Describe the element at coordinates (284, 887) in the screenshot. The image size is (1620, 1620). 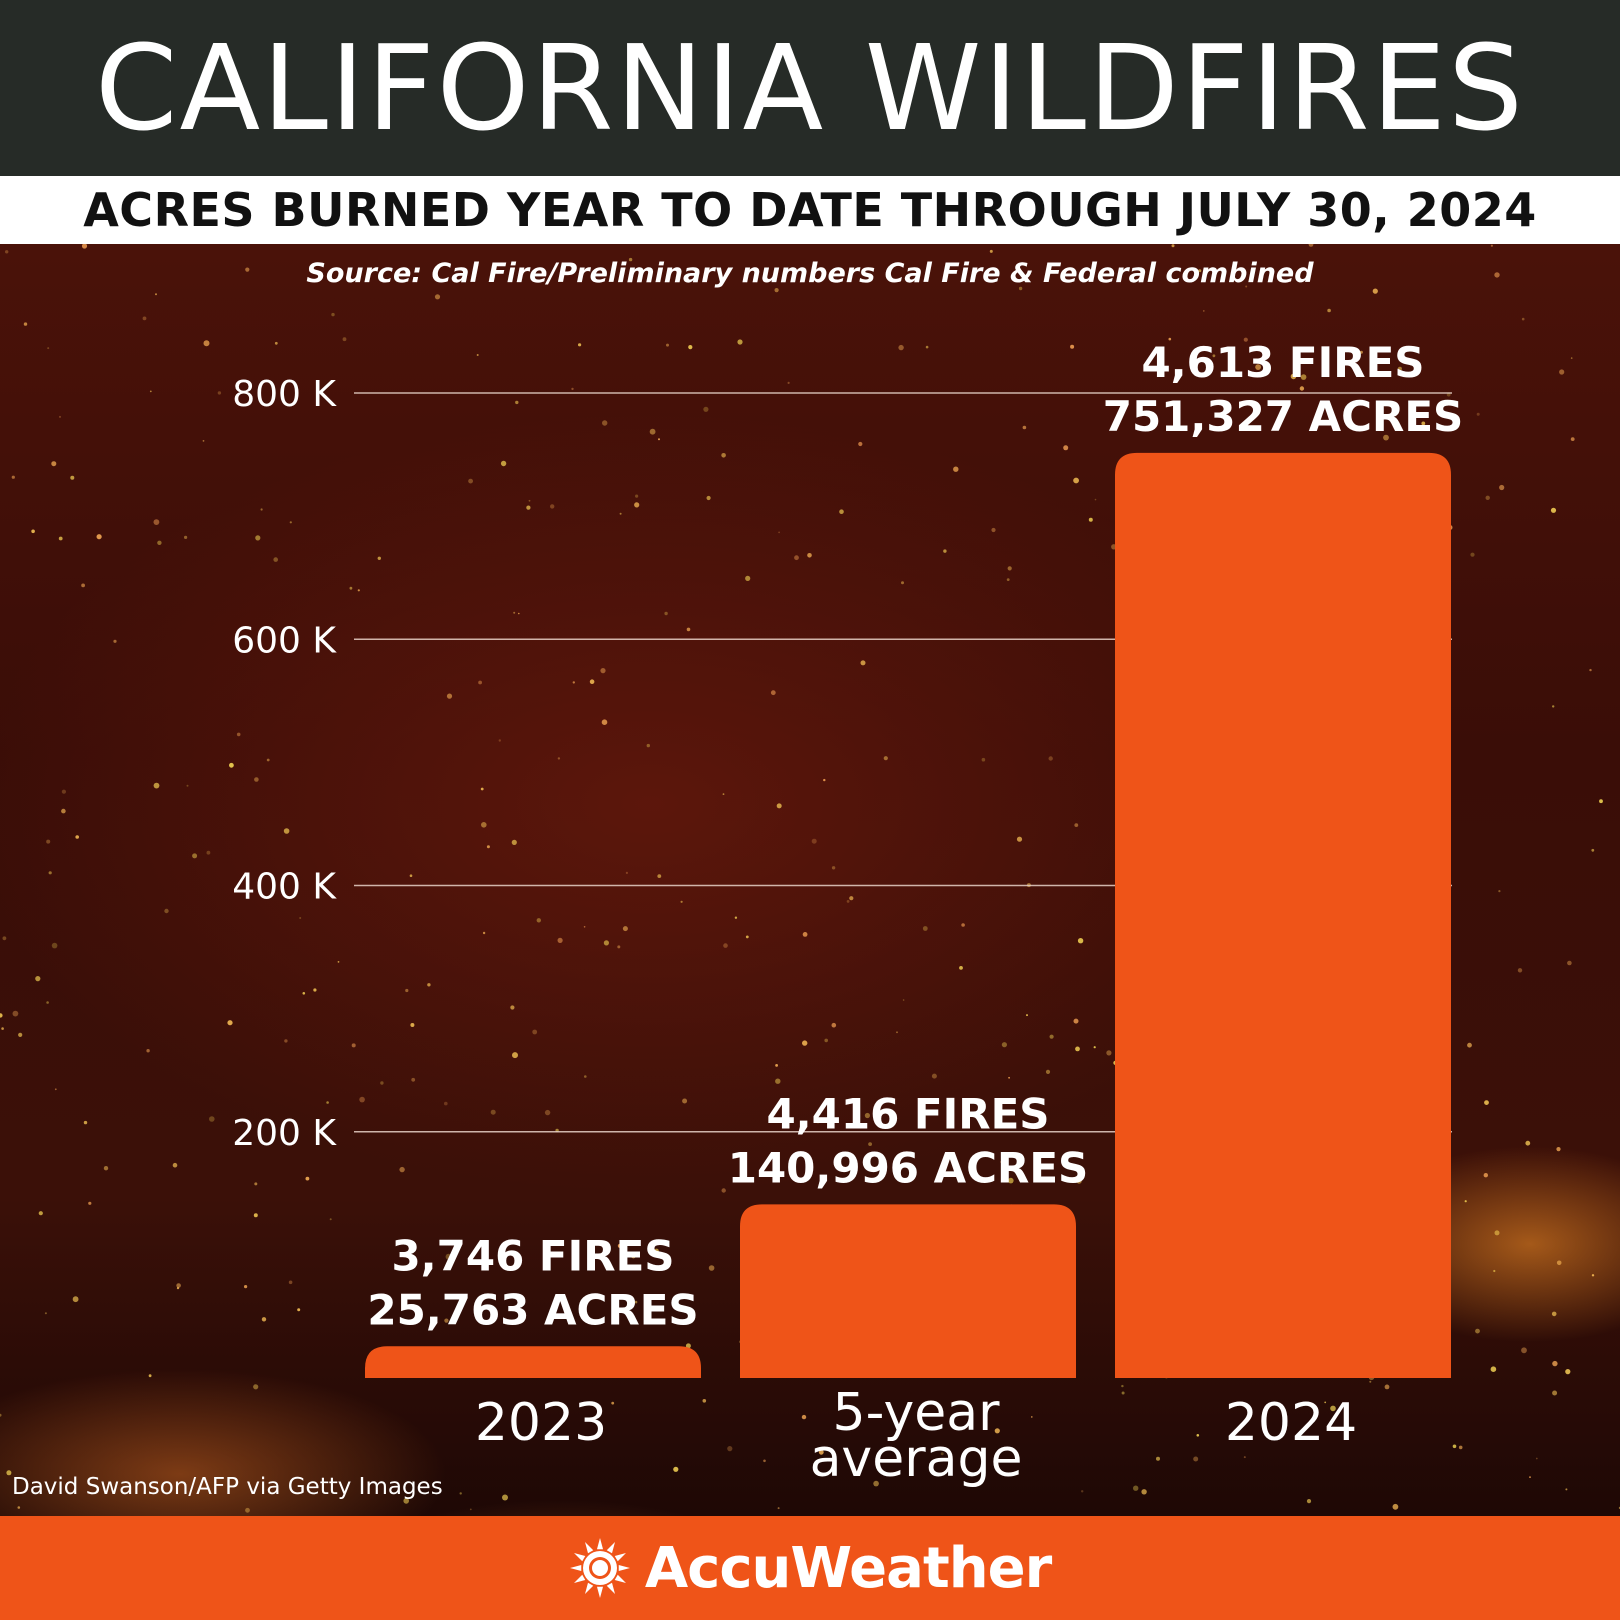
I see `y-tick-label: 400 K` at that location.